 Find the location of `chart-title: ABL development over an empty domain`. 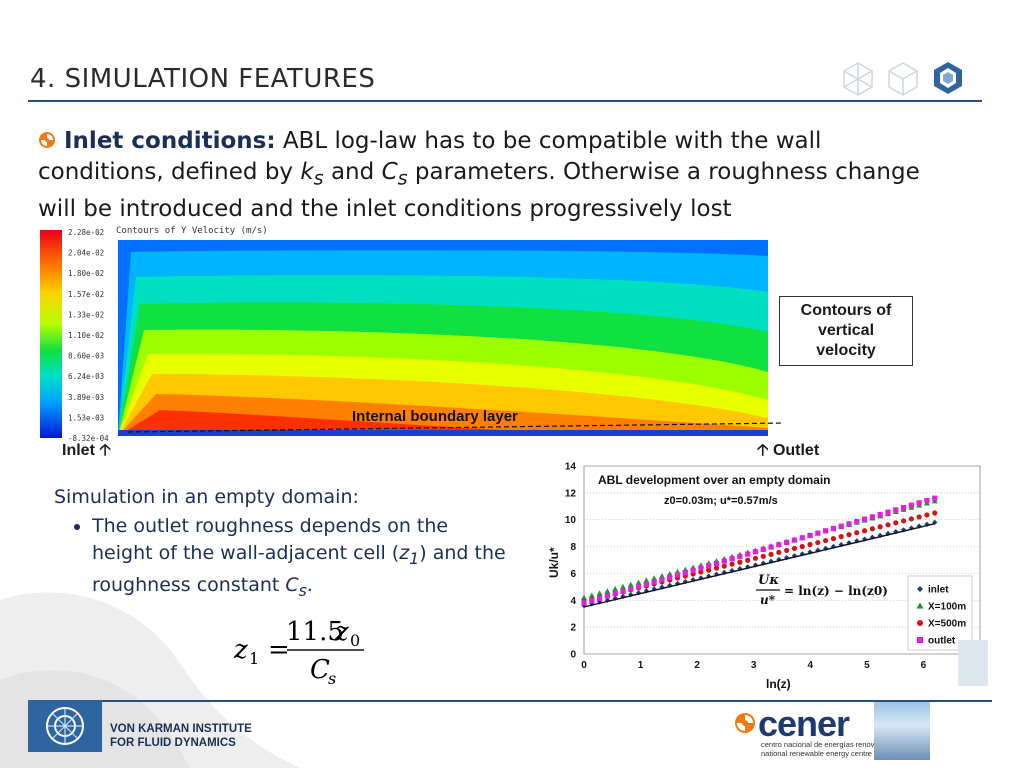

chart-title: ABL development over an empty domain is located at coordinates (714, 480).